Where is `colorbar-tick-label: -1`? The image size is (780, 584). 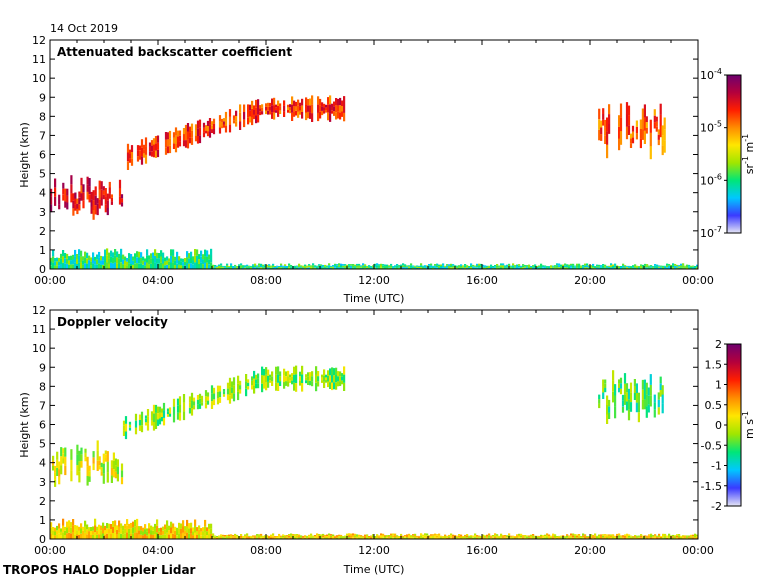 colorbar-tick-label: -1 is located at coordinates (716, 466).